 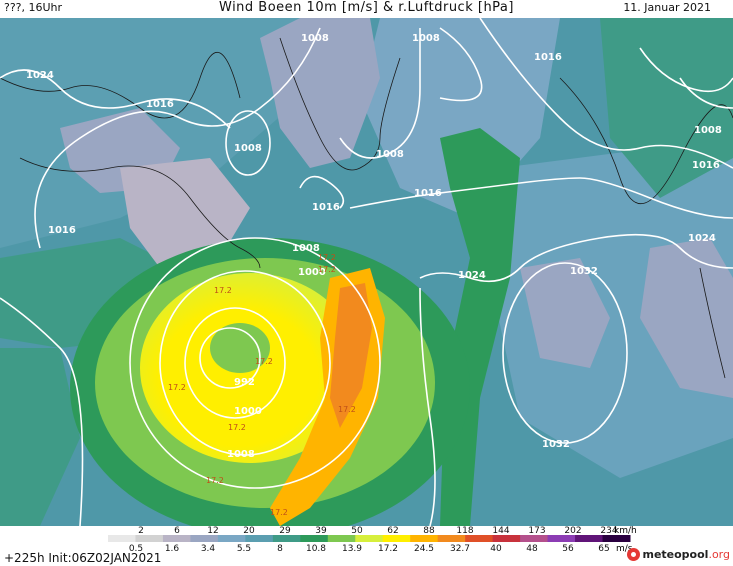 I want to click on legend-ms-label: 17.2, so click(x=388, y=548).